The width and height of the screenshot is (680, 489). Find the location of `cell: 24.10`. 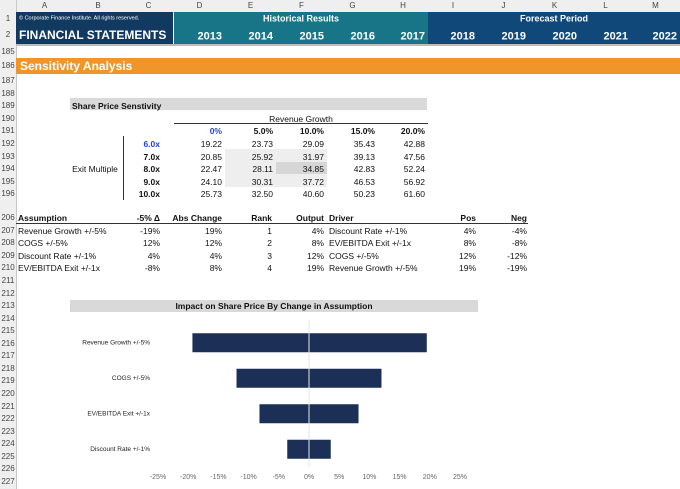

cell: 24.10 is located at coordinates (211, 181).